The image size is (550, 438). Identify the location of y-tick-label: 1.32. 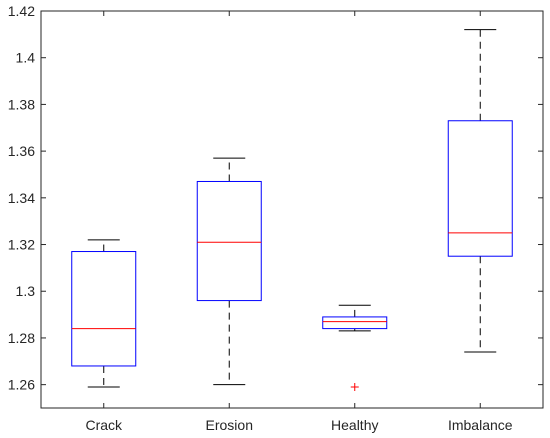
(21, 245).